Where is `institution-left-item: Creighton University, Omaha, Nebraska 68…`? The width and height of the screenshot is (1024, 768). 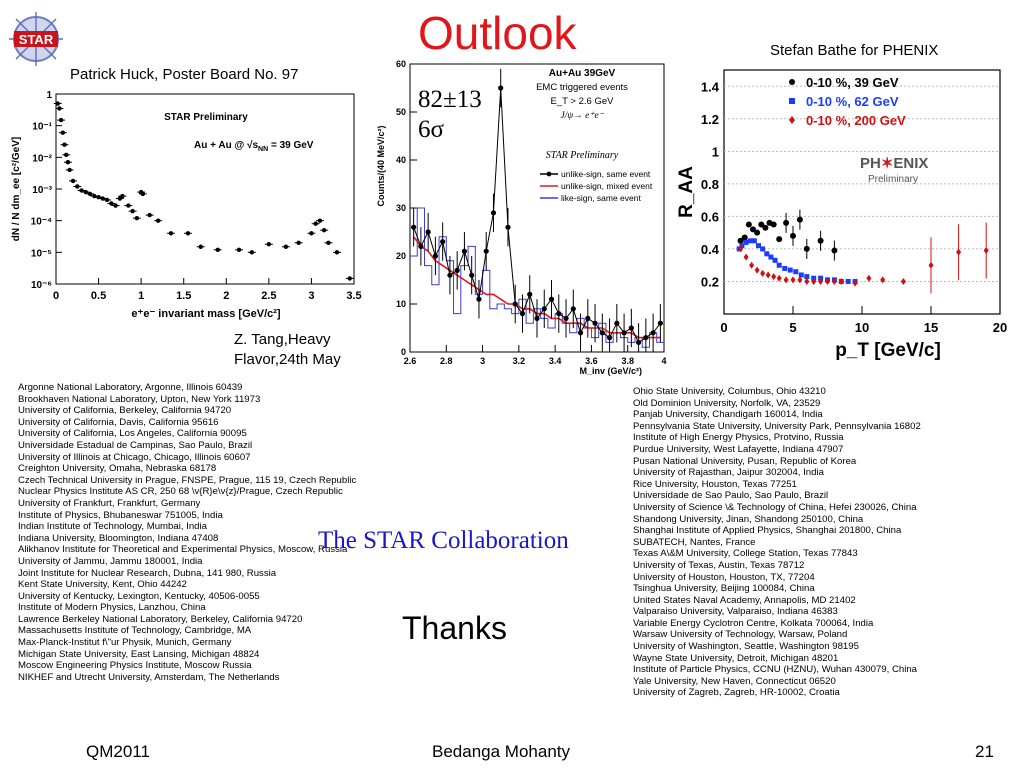 institution-left-item: Creighton University, Omaha, Nebraska 68… is located at coordinates (117, 469).